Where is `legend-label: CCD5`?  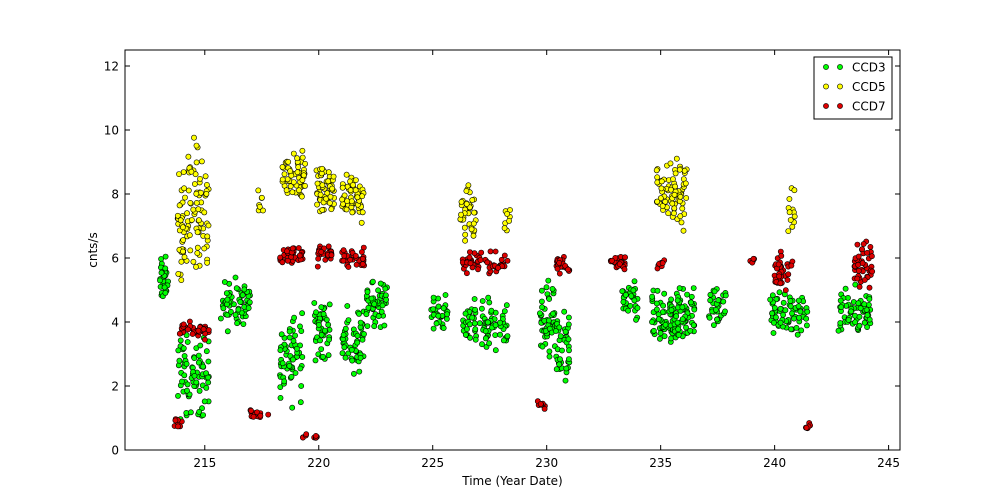 legend-label: CCD5 is located at coordinates (869, 87).